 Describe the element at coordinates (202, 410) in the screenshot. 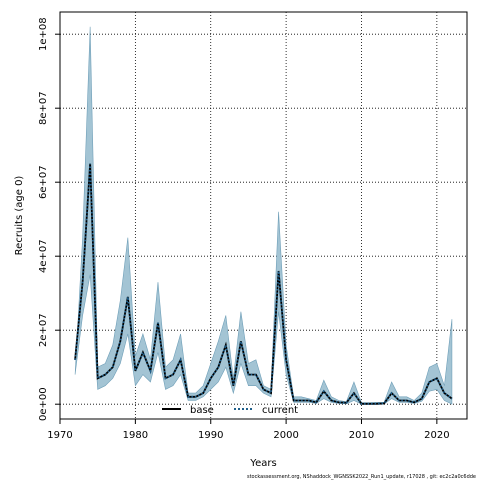

I see `legend-base-label: base` at that location.